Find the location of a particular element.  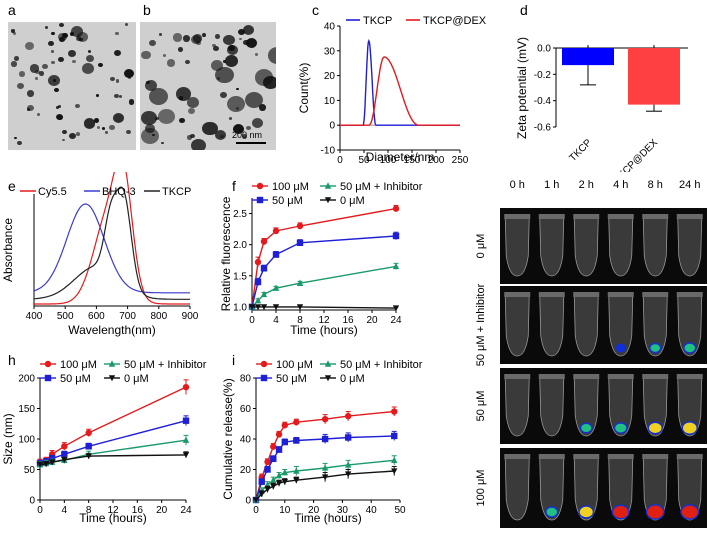

bar-tkcp-dex is located at coordinates (654, 76).